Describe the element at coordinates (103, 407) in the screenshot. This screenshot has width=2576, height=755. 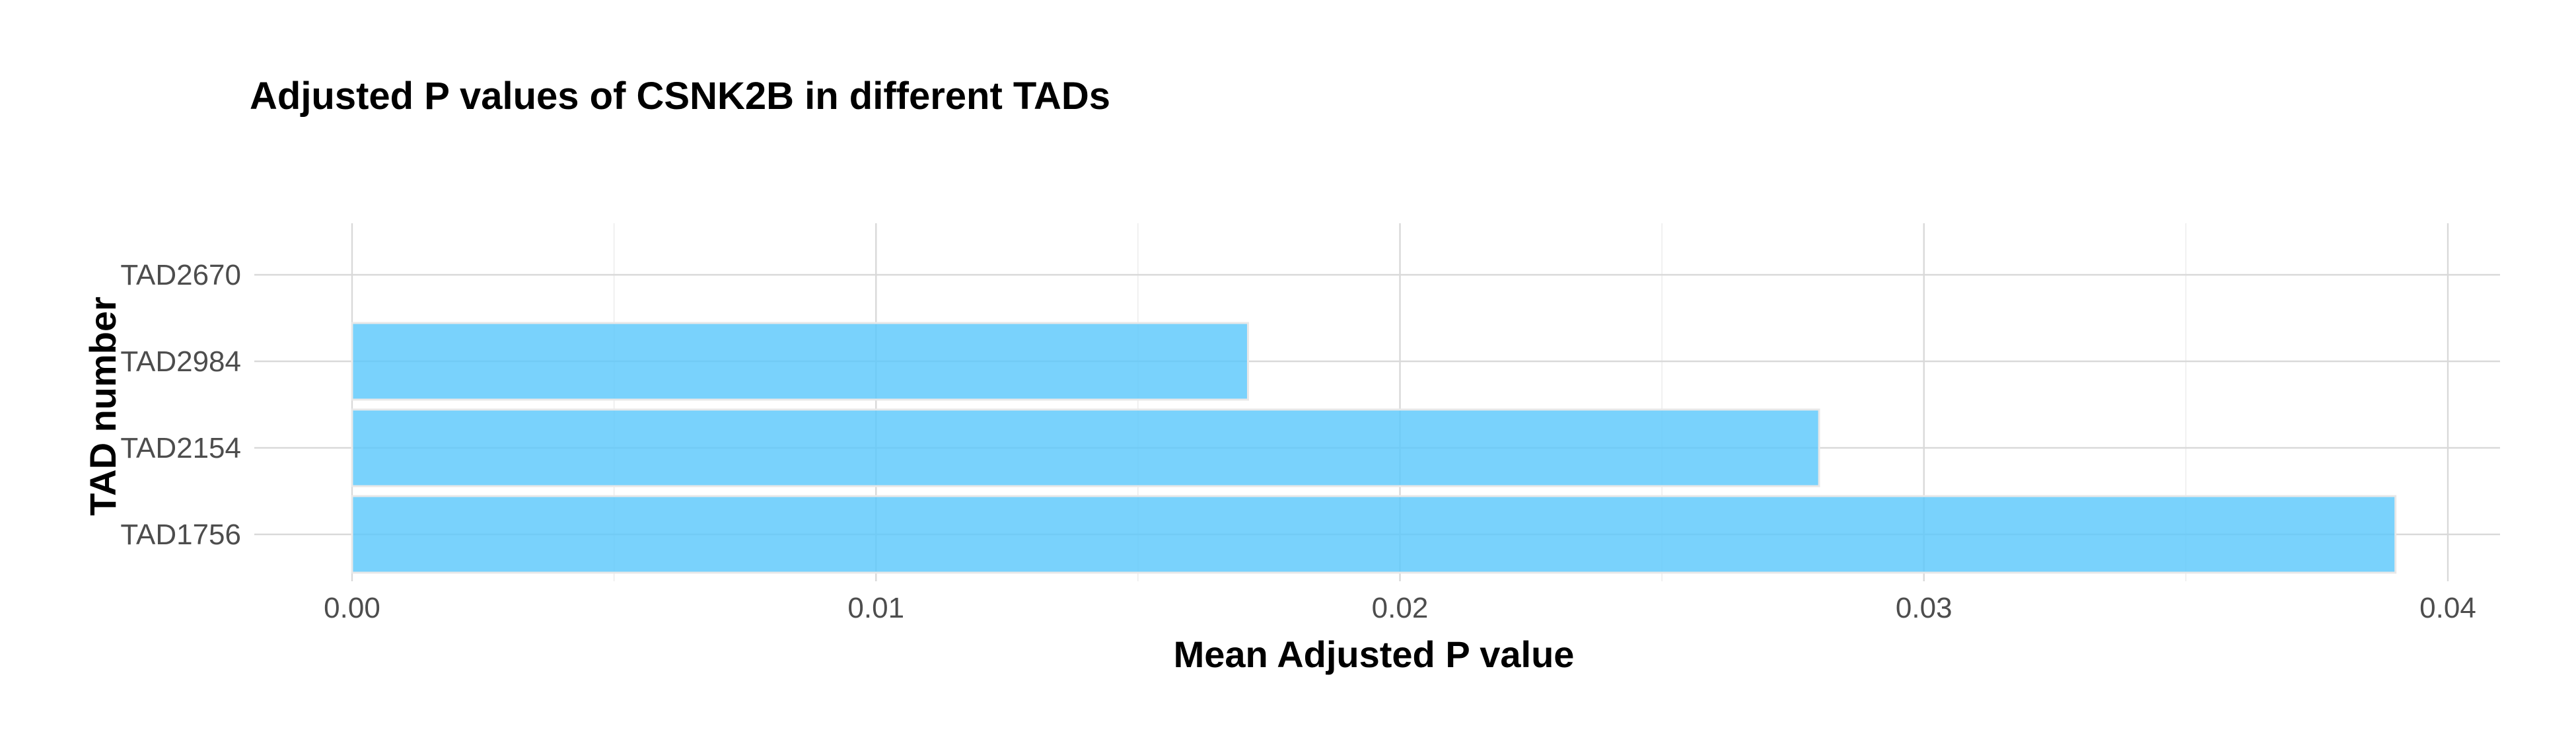
I see `y-axis-title: TAD number` at that location.